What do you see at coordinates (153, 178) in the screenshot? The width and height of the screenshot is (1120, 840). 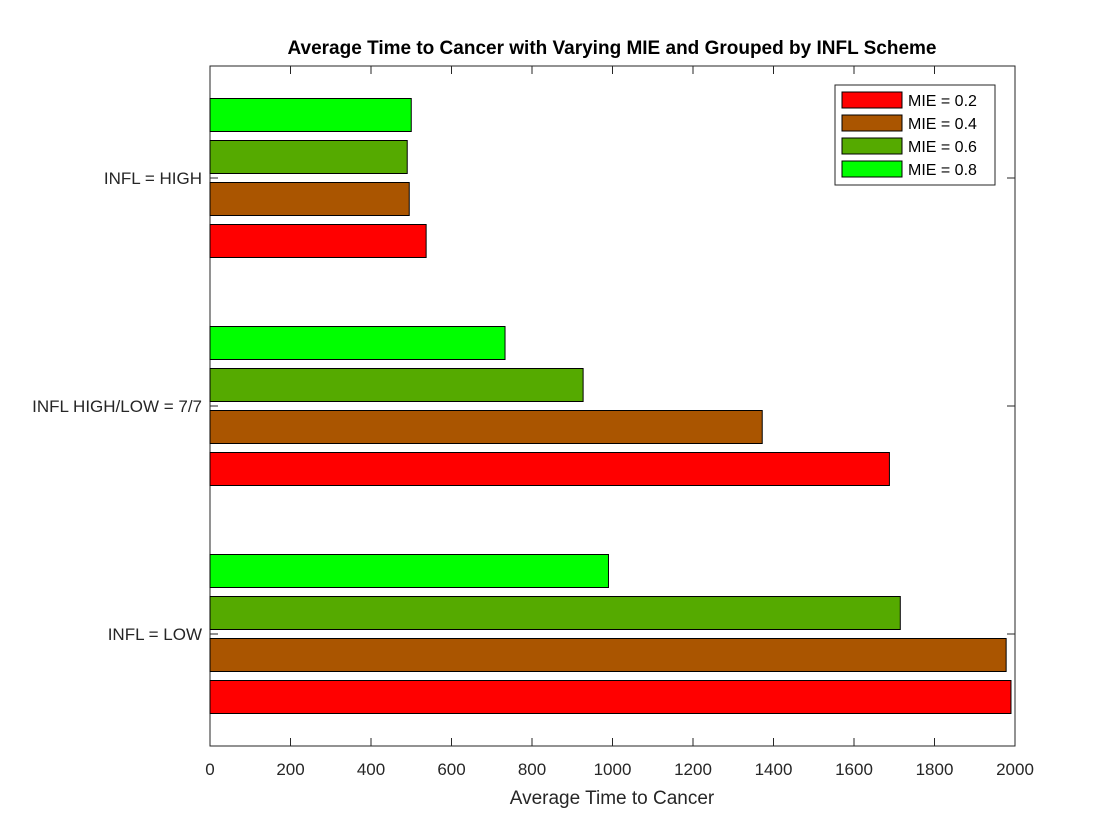 I see `y-tick-label-infl-high: INFL = HIGH` at bounding box center [153, 178].